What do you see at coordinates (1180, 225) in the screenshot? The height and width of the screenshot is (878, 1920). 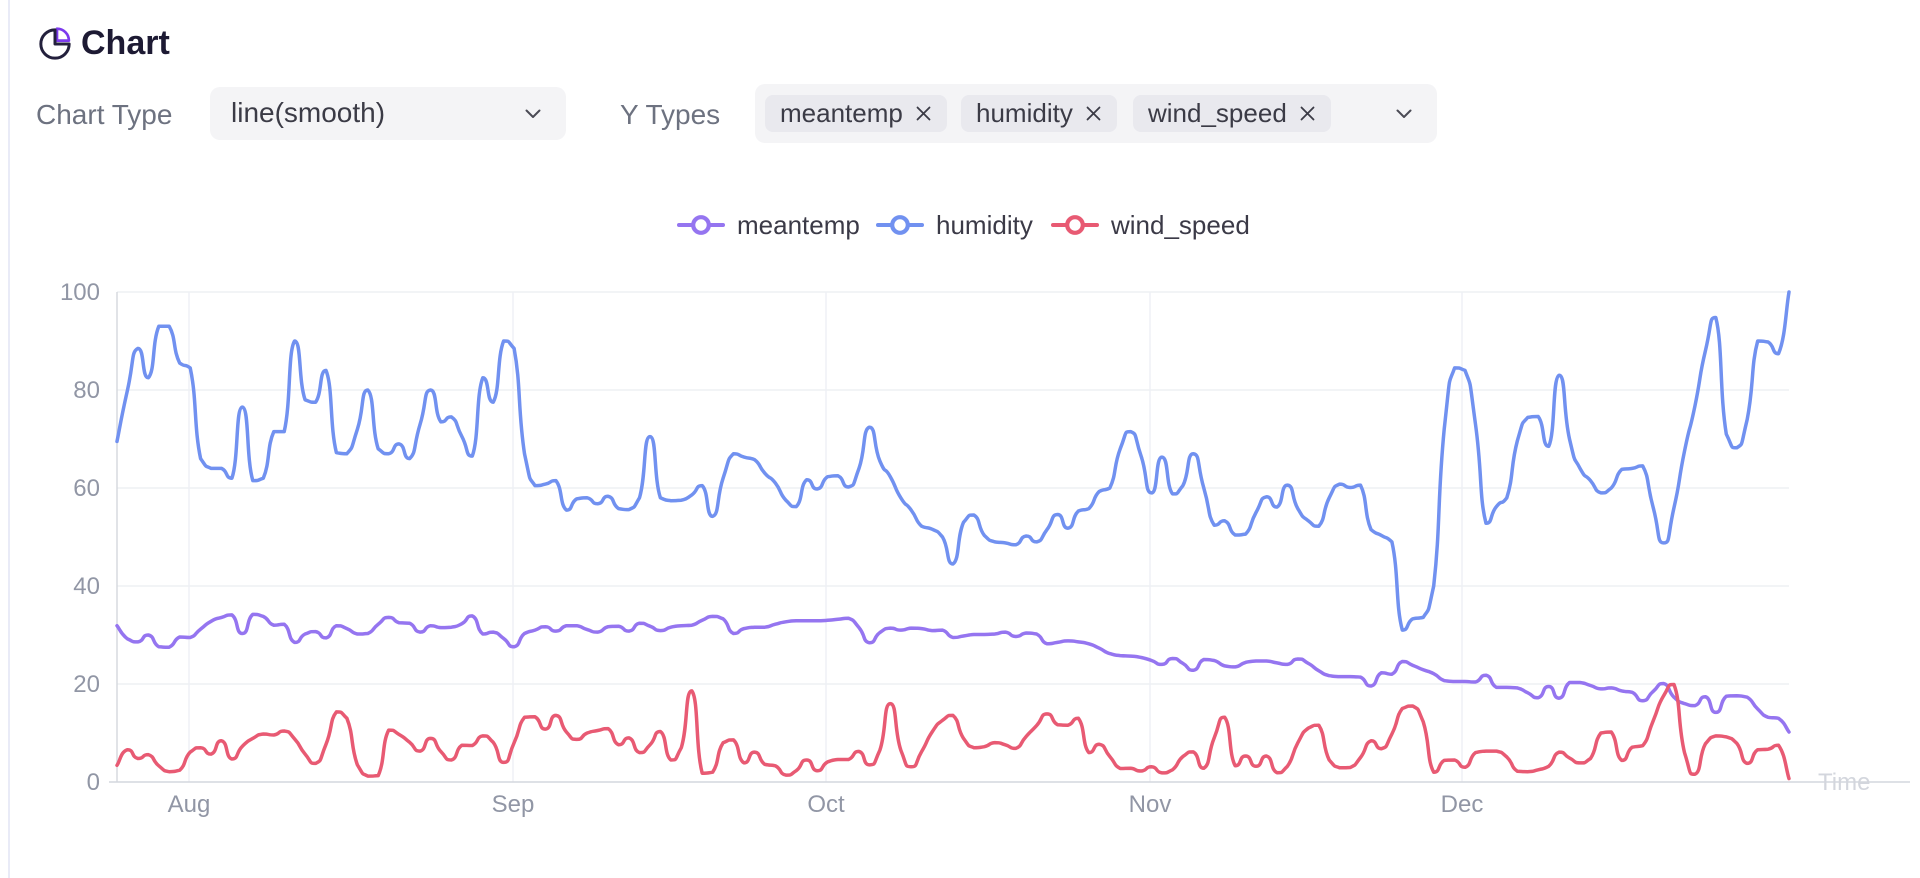 I see `svg-text: wind_speed` at bounding box center [1180, 225].